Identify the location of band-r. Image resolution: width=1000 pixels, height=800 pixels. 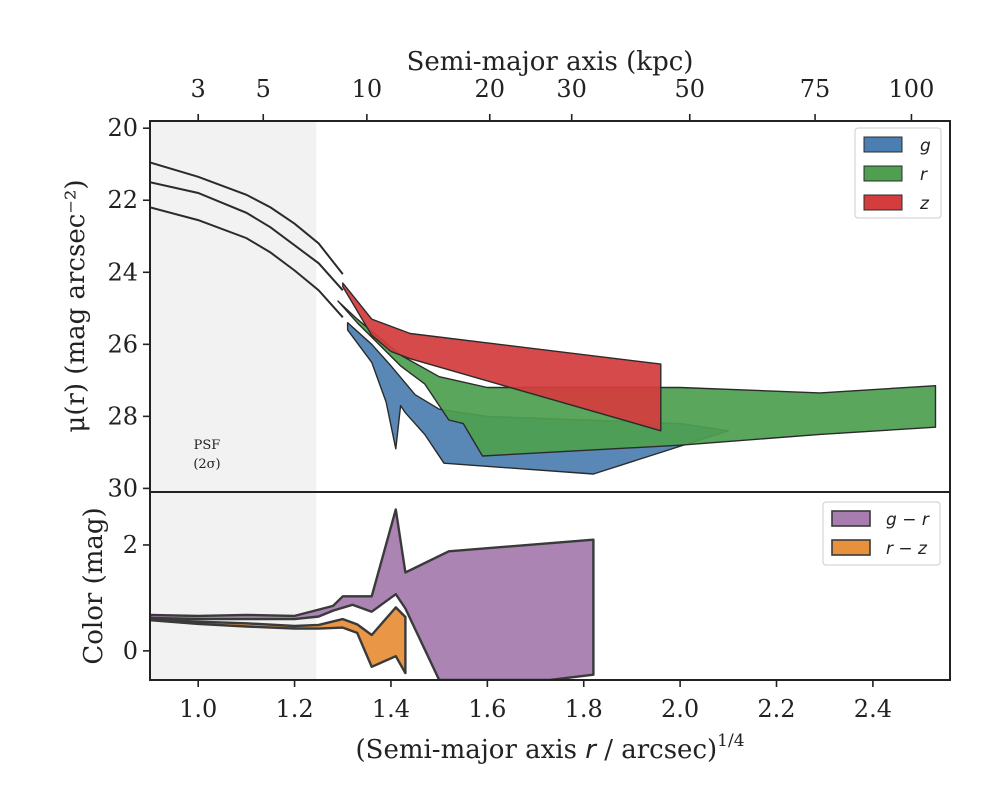
(637, 378).